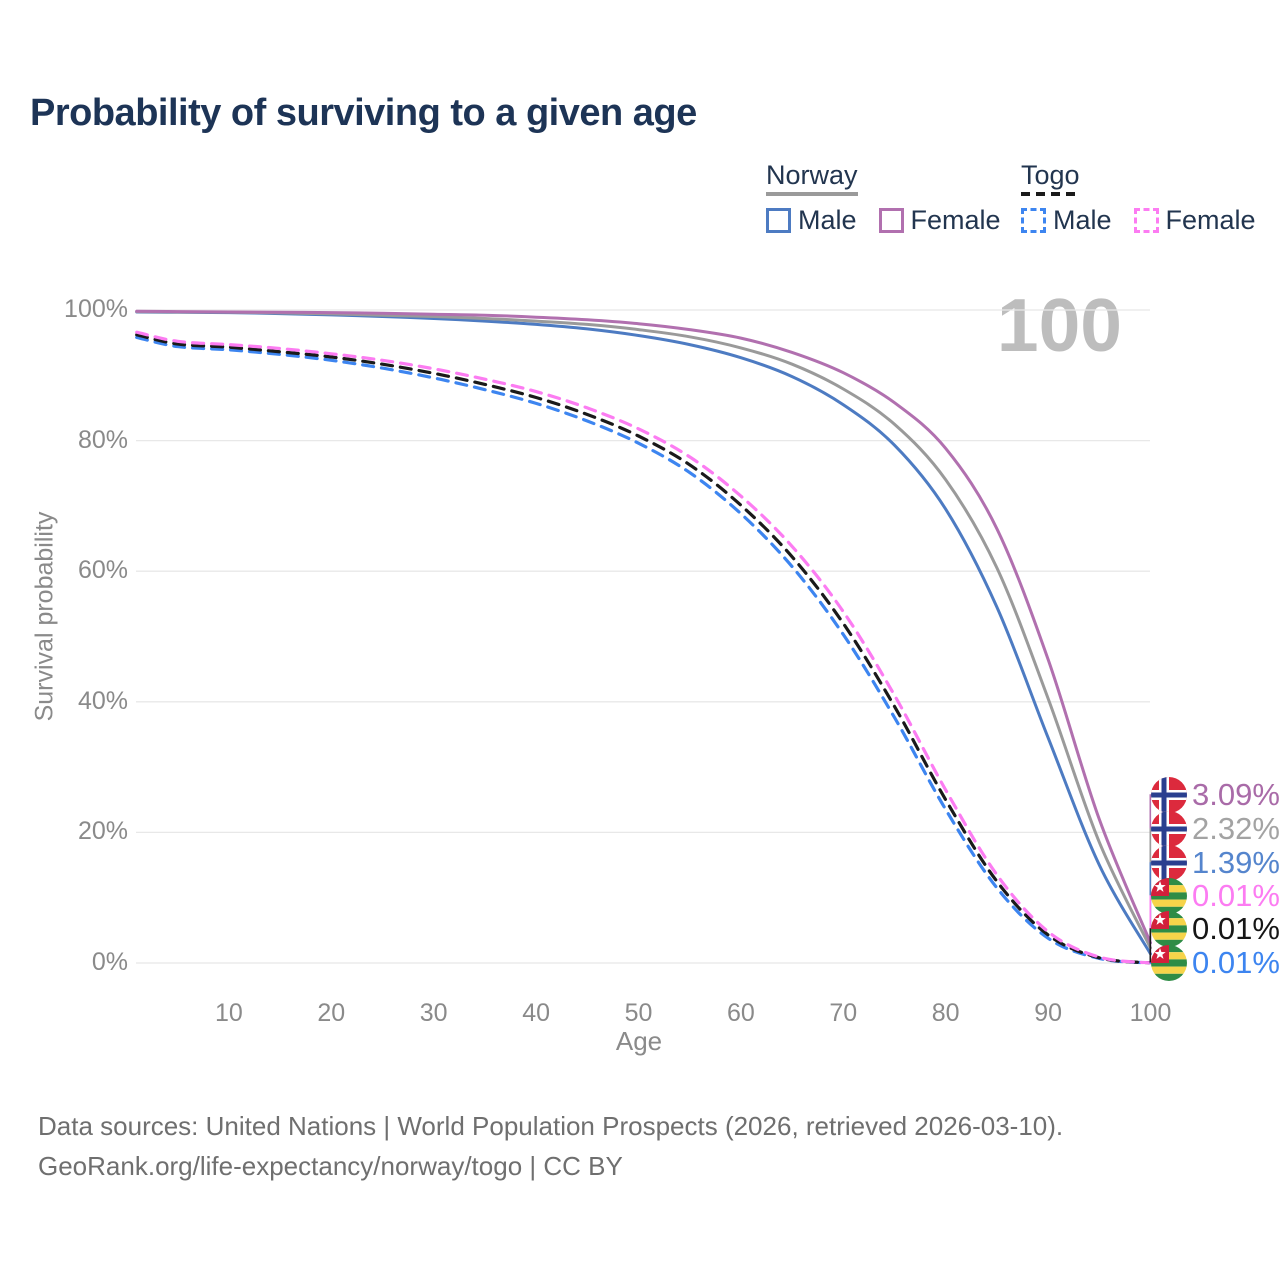 This screenshot has height=1280, width=1280. I want to click on legend-item-togo-female: Female, so click(1194, 220).